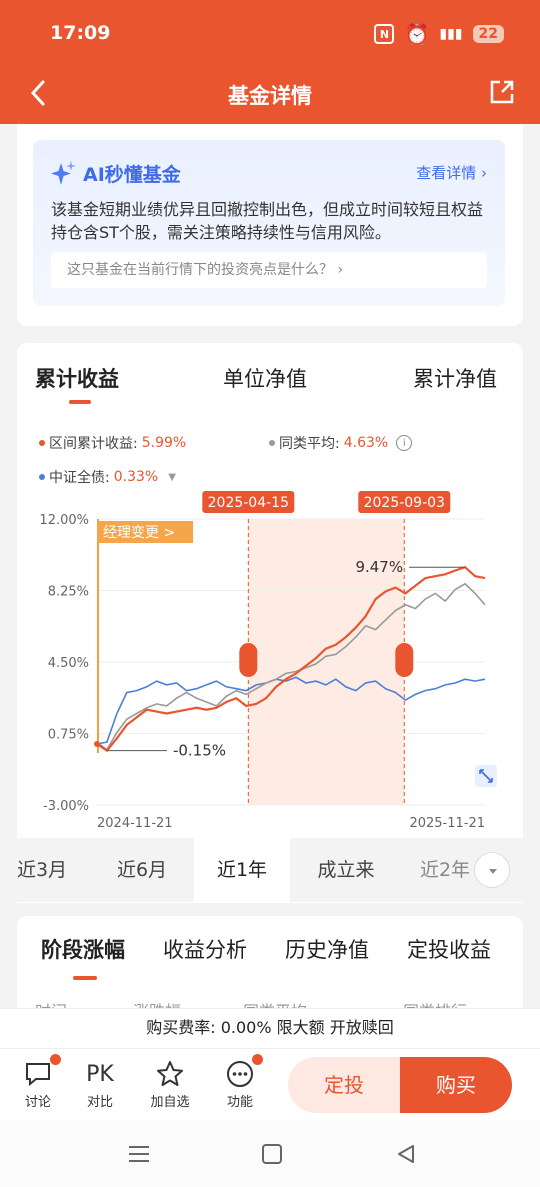 The height and width of the screenshot is (1187, 540). I want to click on fee-info: 购买费率: 0.00% 限大额 开放赎回, so click(270, 1028).